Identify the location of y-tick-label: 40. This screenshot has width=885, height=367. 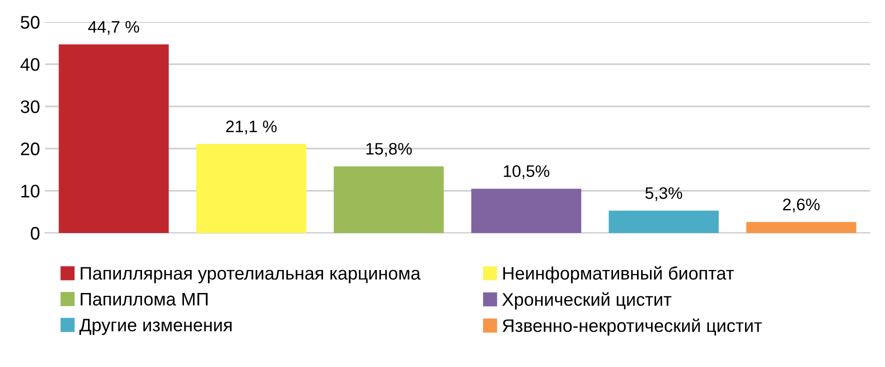
(30, 64).